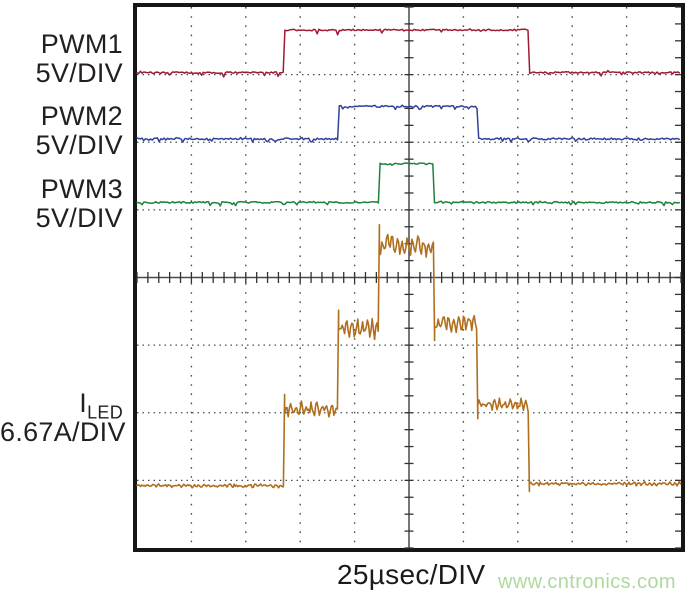  Describe the element at coordinates (411, 574) in the screenshot. I see `timebase-label: 25µsec/DIV` at that location.